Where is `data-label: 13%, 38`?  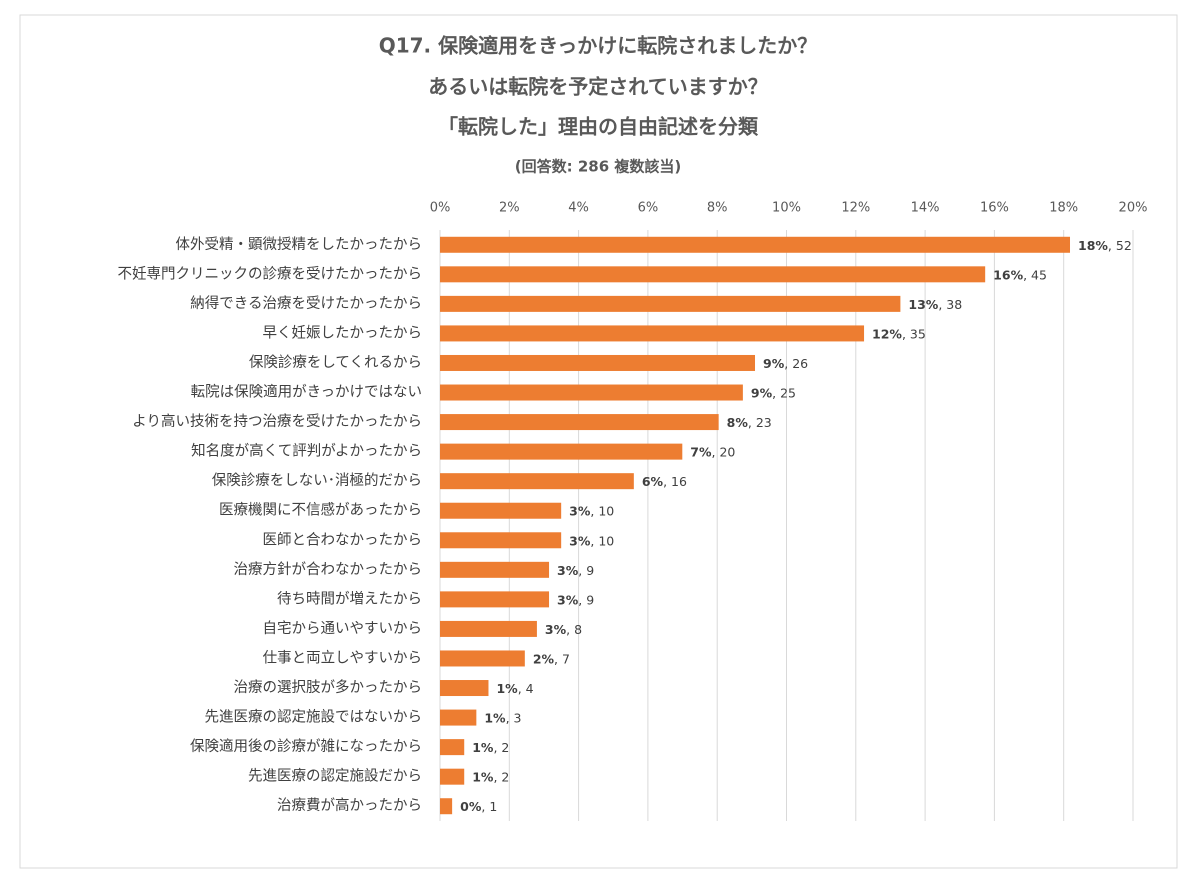
data-label: 13%, 38 is located at coordinates (935, 303).